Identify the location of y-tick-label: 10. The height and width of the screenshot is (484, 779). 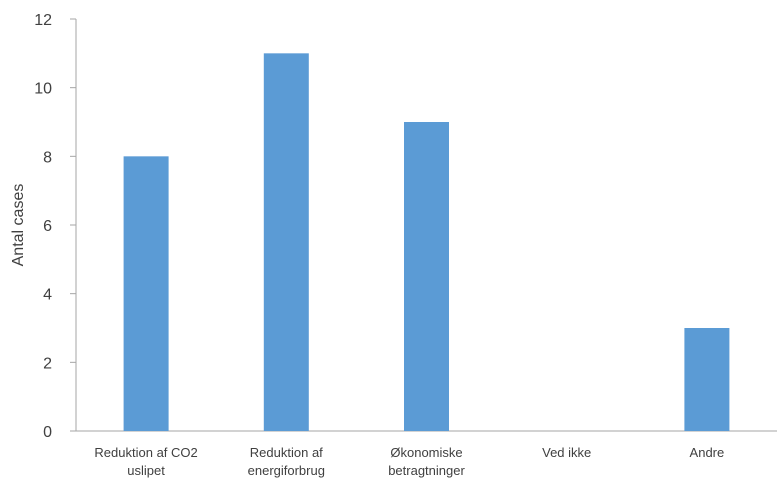
(43, 89).